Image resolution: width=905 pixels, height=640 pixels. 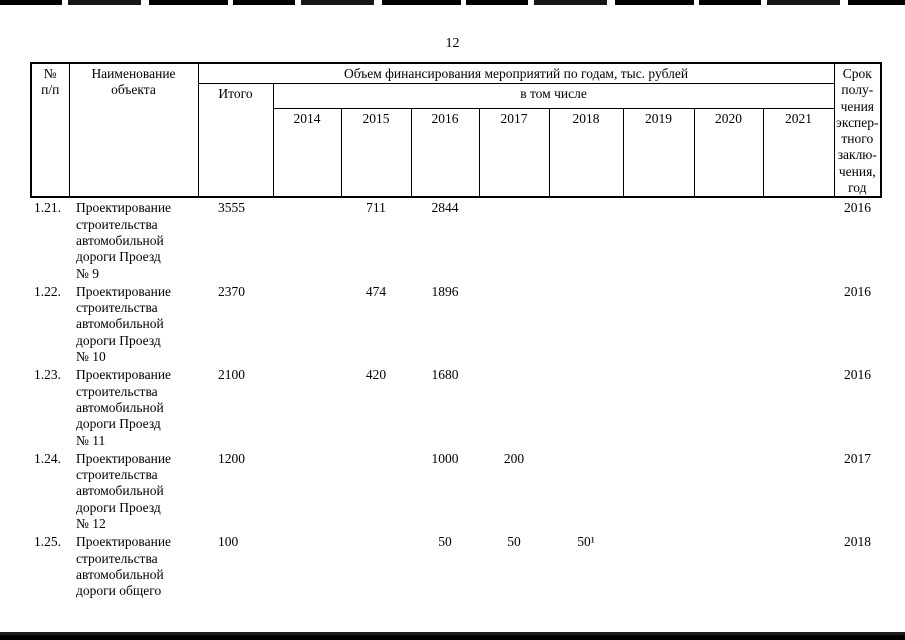 What do you see at coordinates (47, 291) in the screenshot?
I see `row-number-cell: 1.22.` at bounding box center [47, 291].